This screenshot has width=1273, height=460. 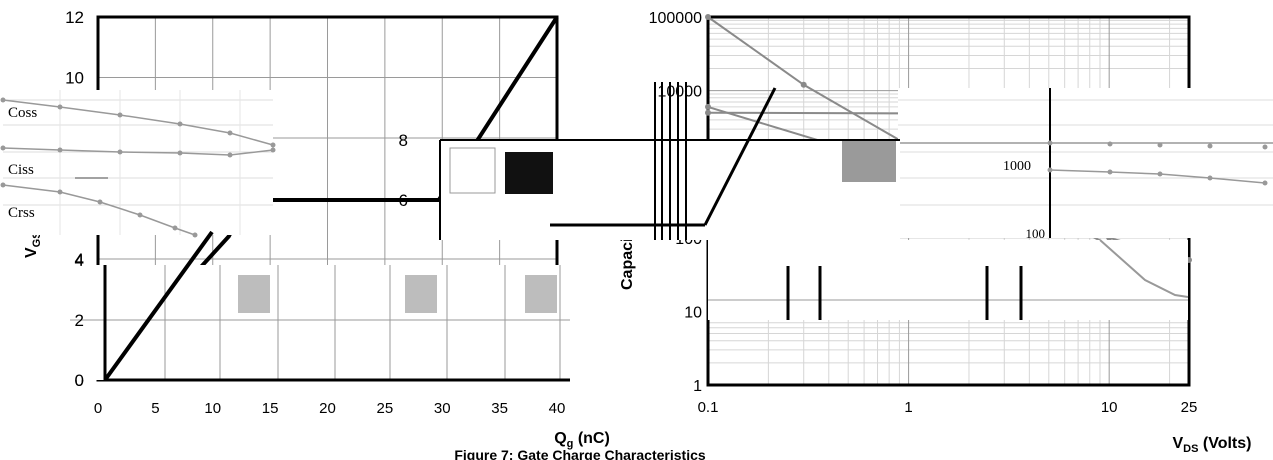 I want to click on x-tick-label: 35, so click(x=499, y=408).